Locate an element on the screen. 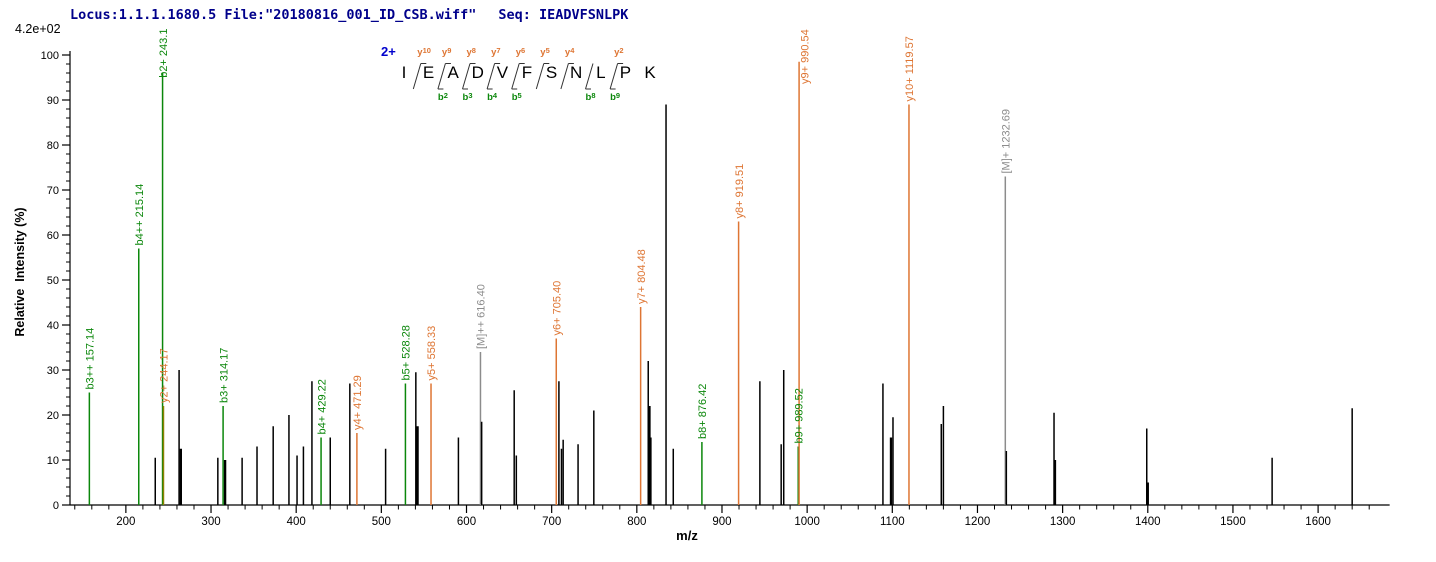 The image size is (1436, 562). y10-ion-label: y10 is located at coordinates (424, 52).